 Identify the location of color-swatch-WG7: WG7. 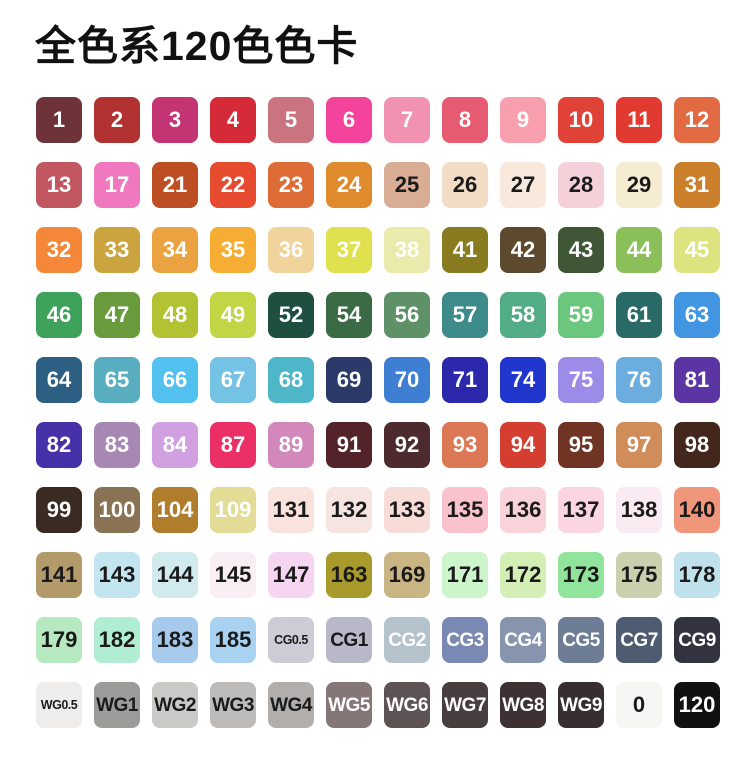
(465, 705).